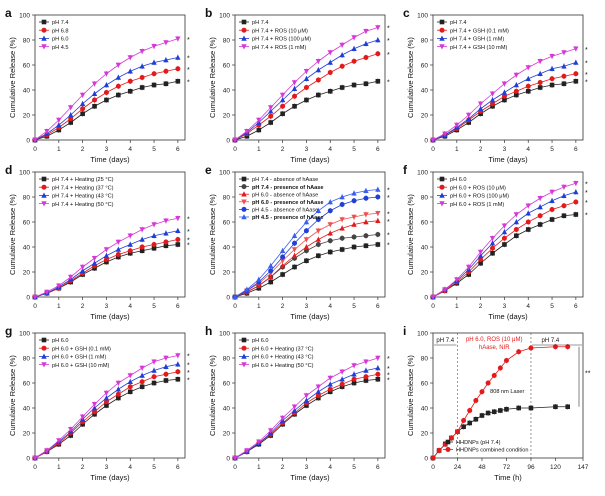  I want to click on x-axis-label: Time (h), so click(508, 477).